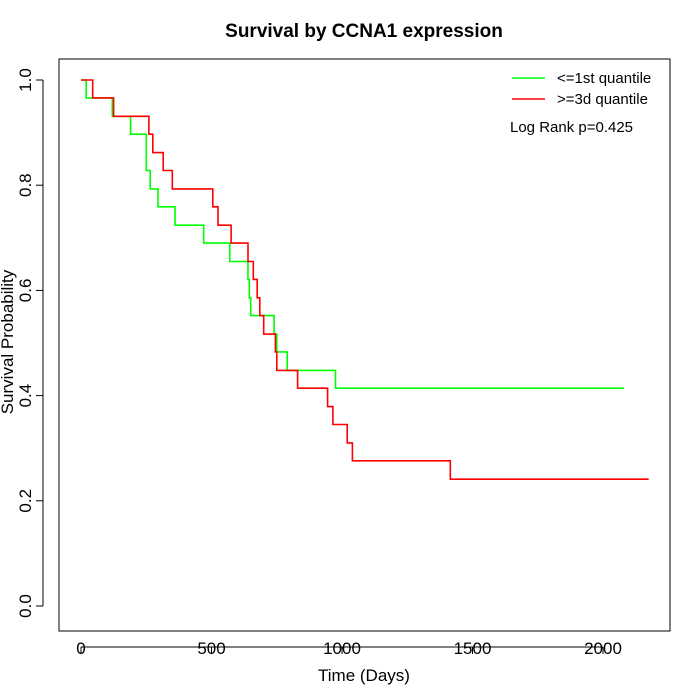 This screenshot has width=700, height=700. Describe the element at coordinates (603, 648) in the screenshot. I see `x-tick-label: 2000` at that location.